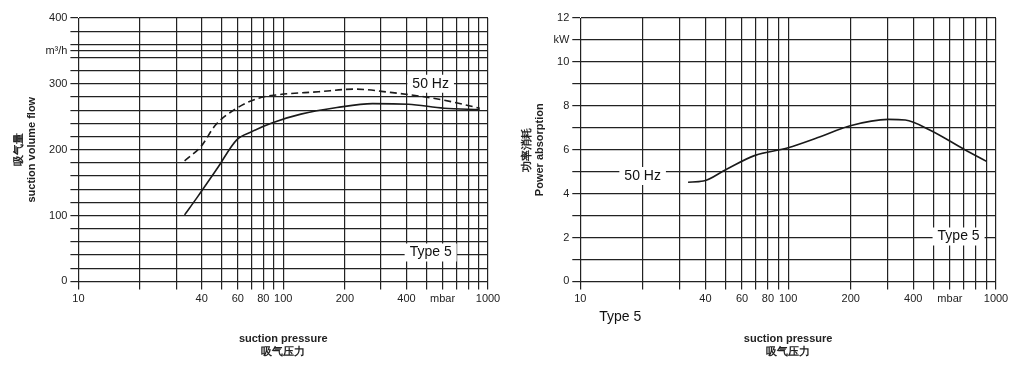  I want to click on y-tick-label: m³/h, so click(56, 49).